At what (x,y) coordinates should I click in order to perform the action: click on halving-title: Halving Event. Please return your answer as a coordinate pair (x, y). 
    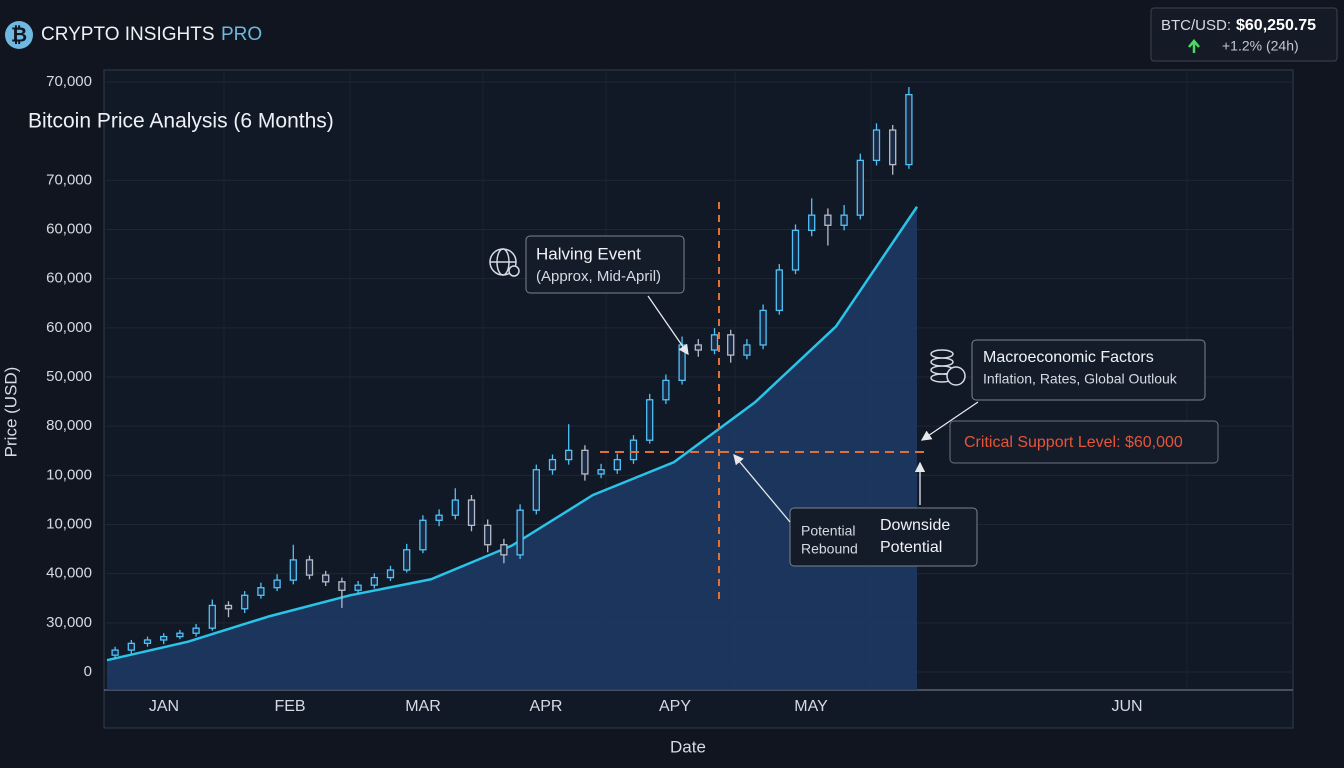
    Looking at the image, I should click on (588, 253).